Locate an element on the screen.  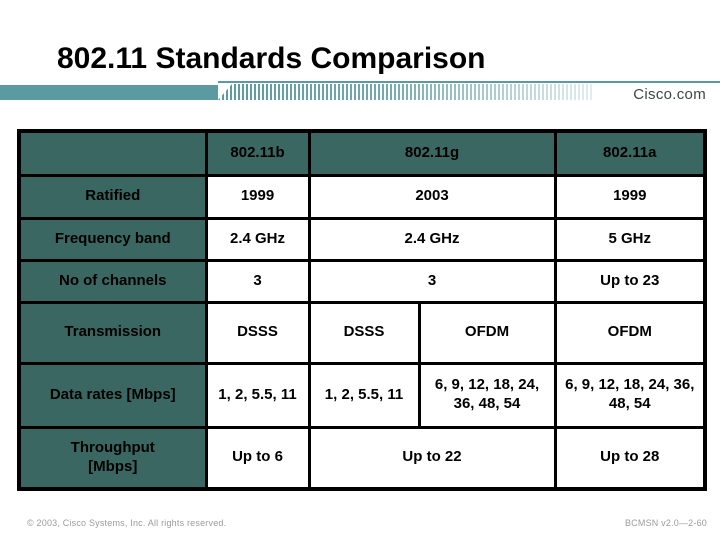
cell-frequency-g: 2.4 GHz is located at coordinates (432, 239).